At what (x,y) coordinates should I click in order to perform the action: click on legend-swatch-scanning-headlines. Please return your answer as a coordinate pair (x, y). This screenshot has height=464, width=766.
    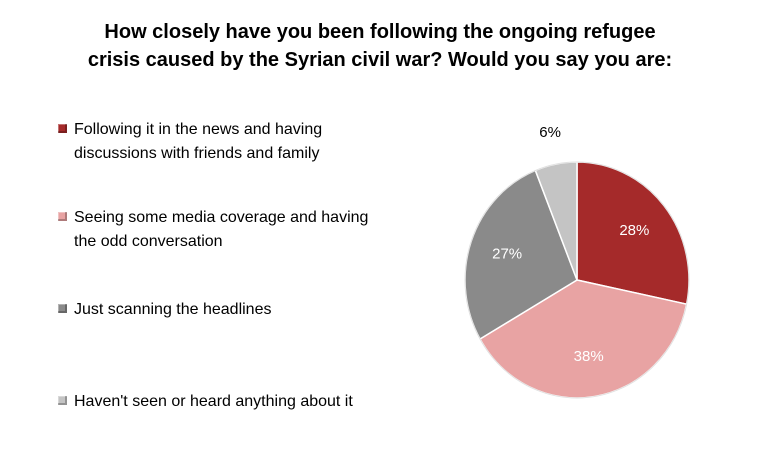
    Looking at the image, I should click on (62, 308).